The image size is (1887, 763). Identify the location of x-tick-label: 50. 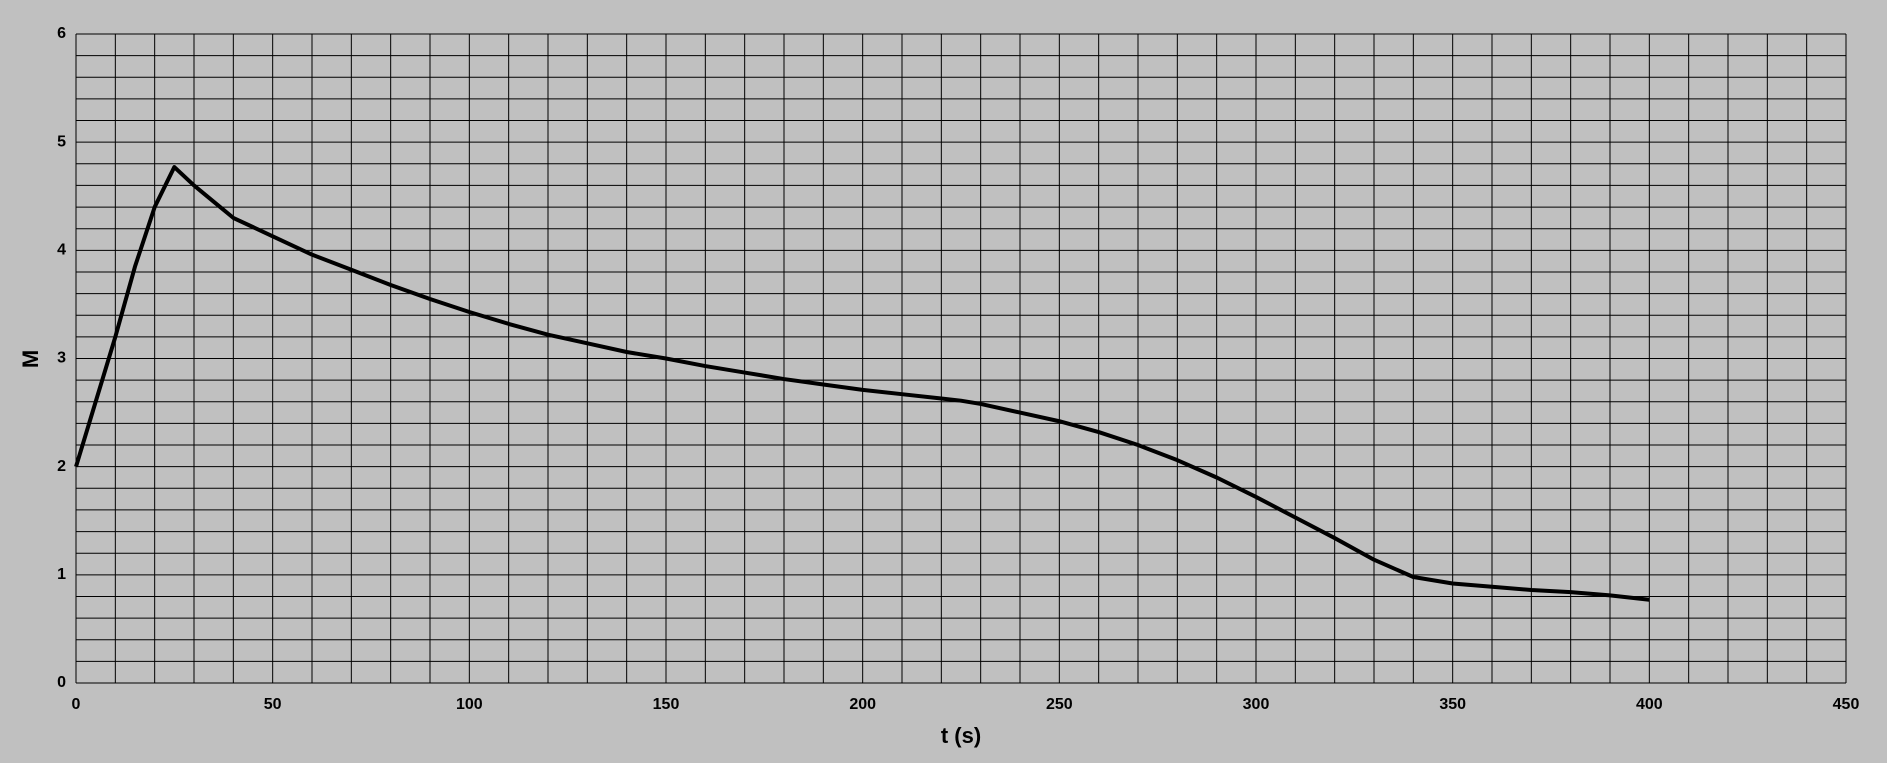
(273, 704).